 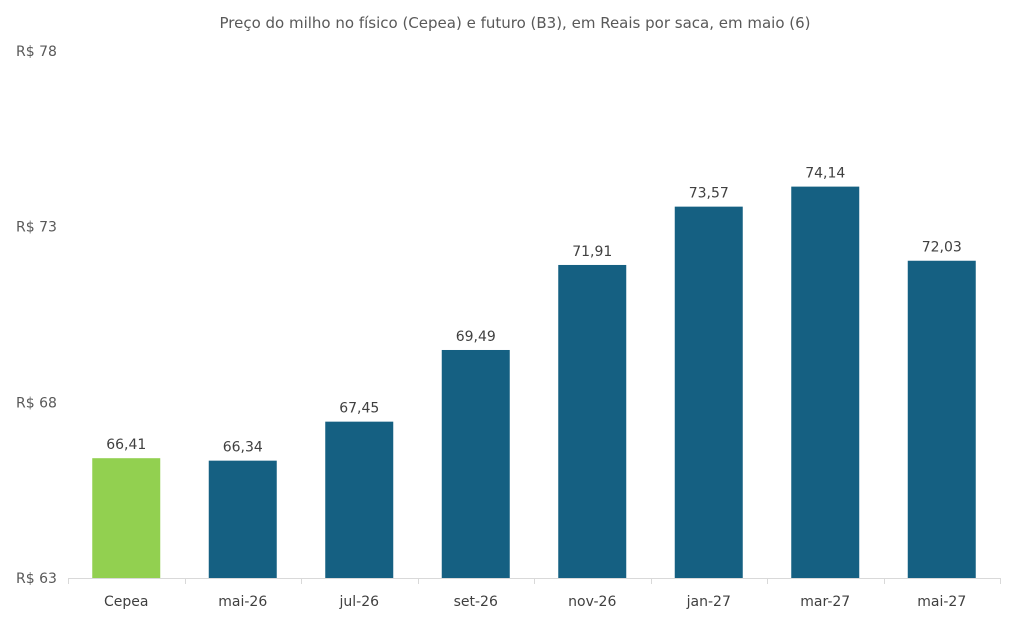 I want to click on x-tick-label: set-26, so click(x=476, y=602).